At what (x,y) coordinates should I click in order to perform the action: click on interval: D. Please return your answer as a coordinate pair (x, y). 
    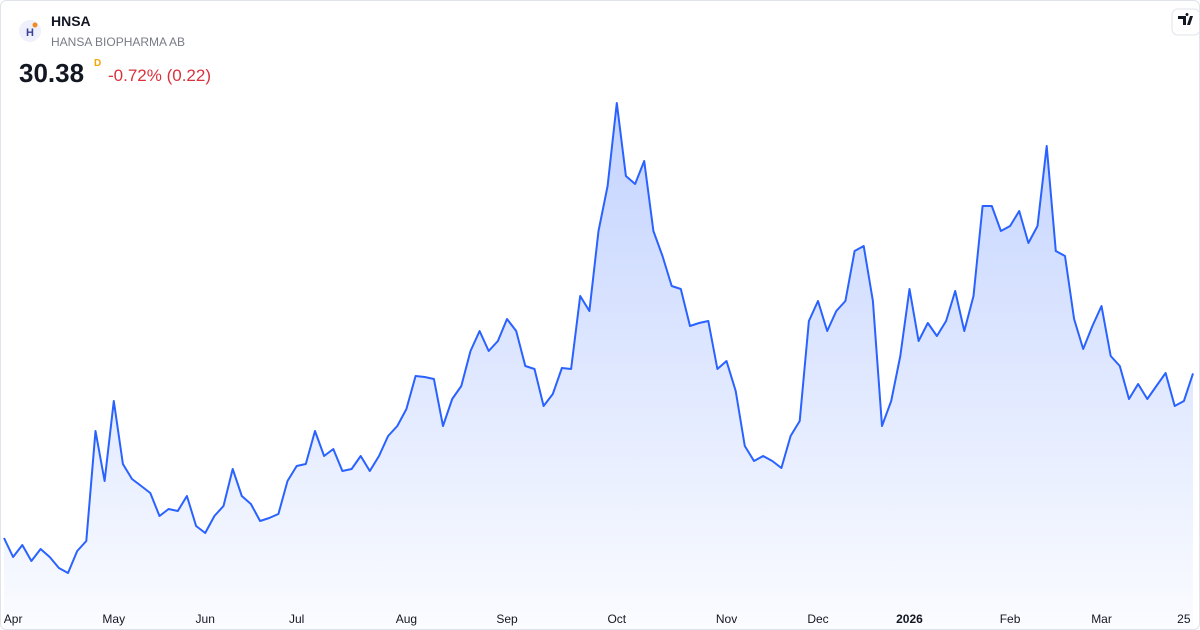
    Looking at the image, I should click on (97, 63).